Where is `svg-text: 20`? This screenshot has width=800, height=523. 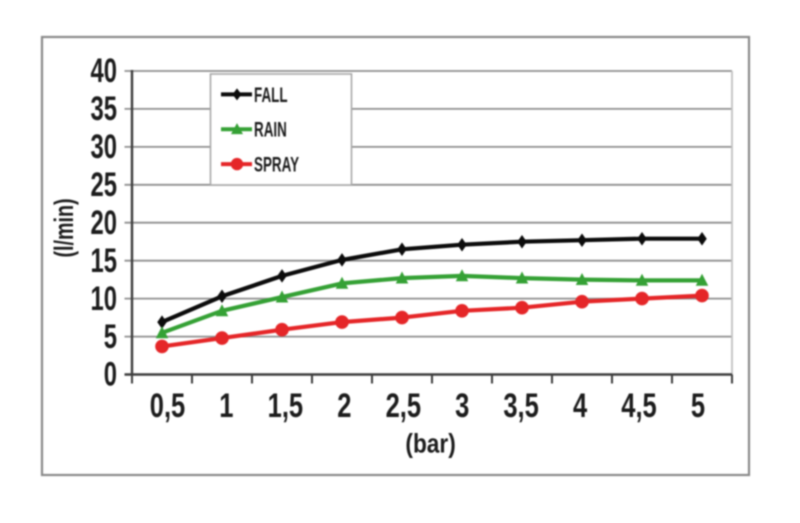
svg-text: 20 is located at coordinates (104, 223).